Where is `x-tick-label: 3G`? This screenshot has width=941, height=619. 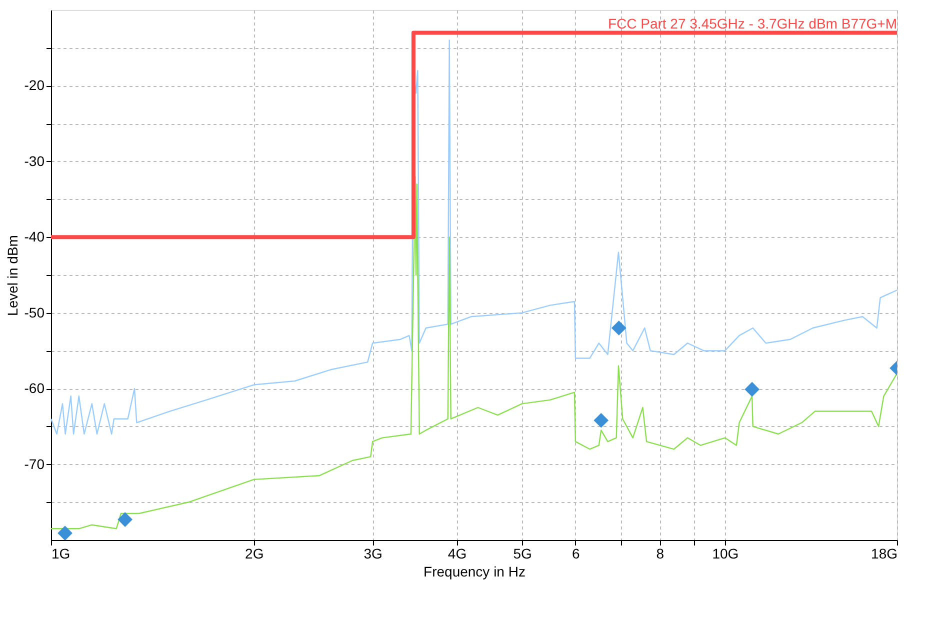
x-tick-label: 3G is located at coordinates (373, 554).